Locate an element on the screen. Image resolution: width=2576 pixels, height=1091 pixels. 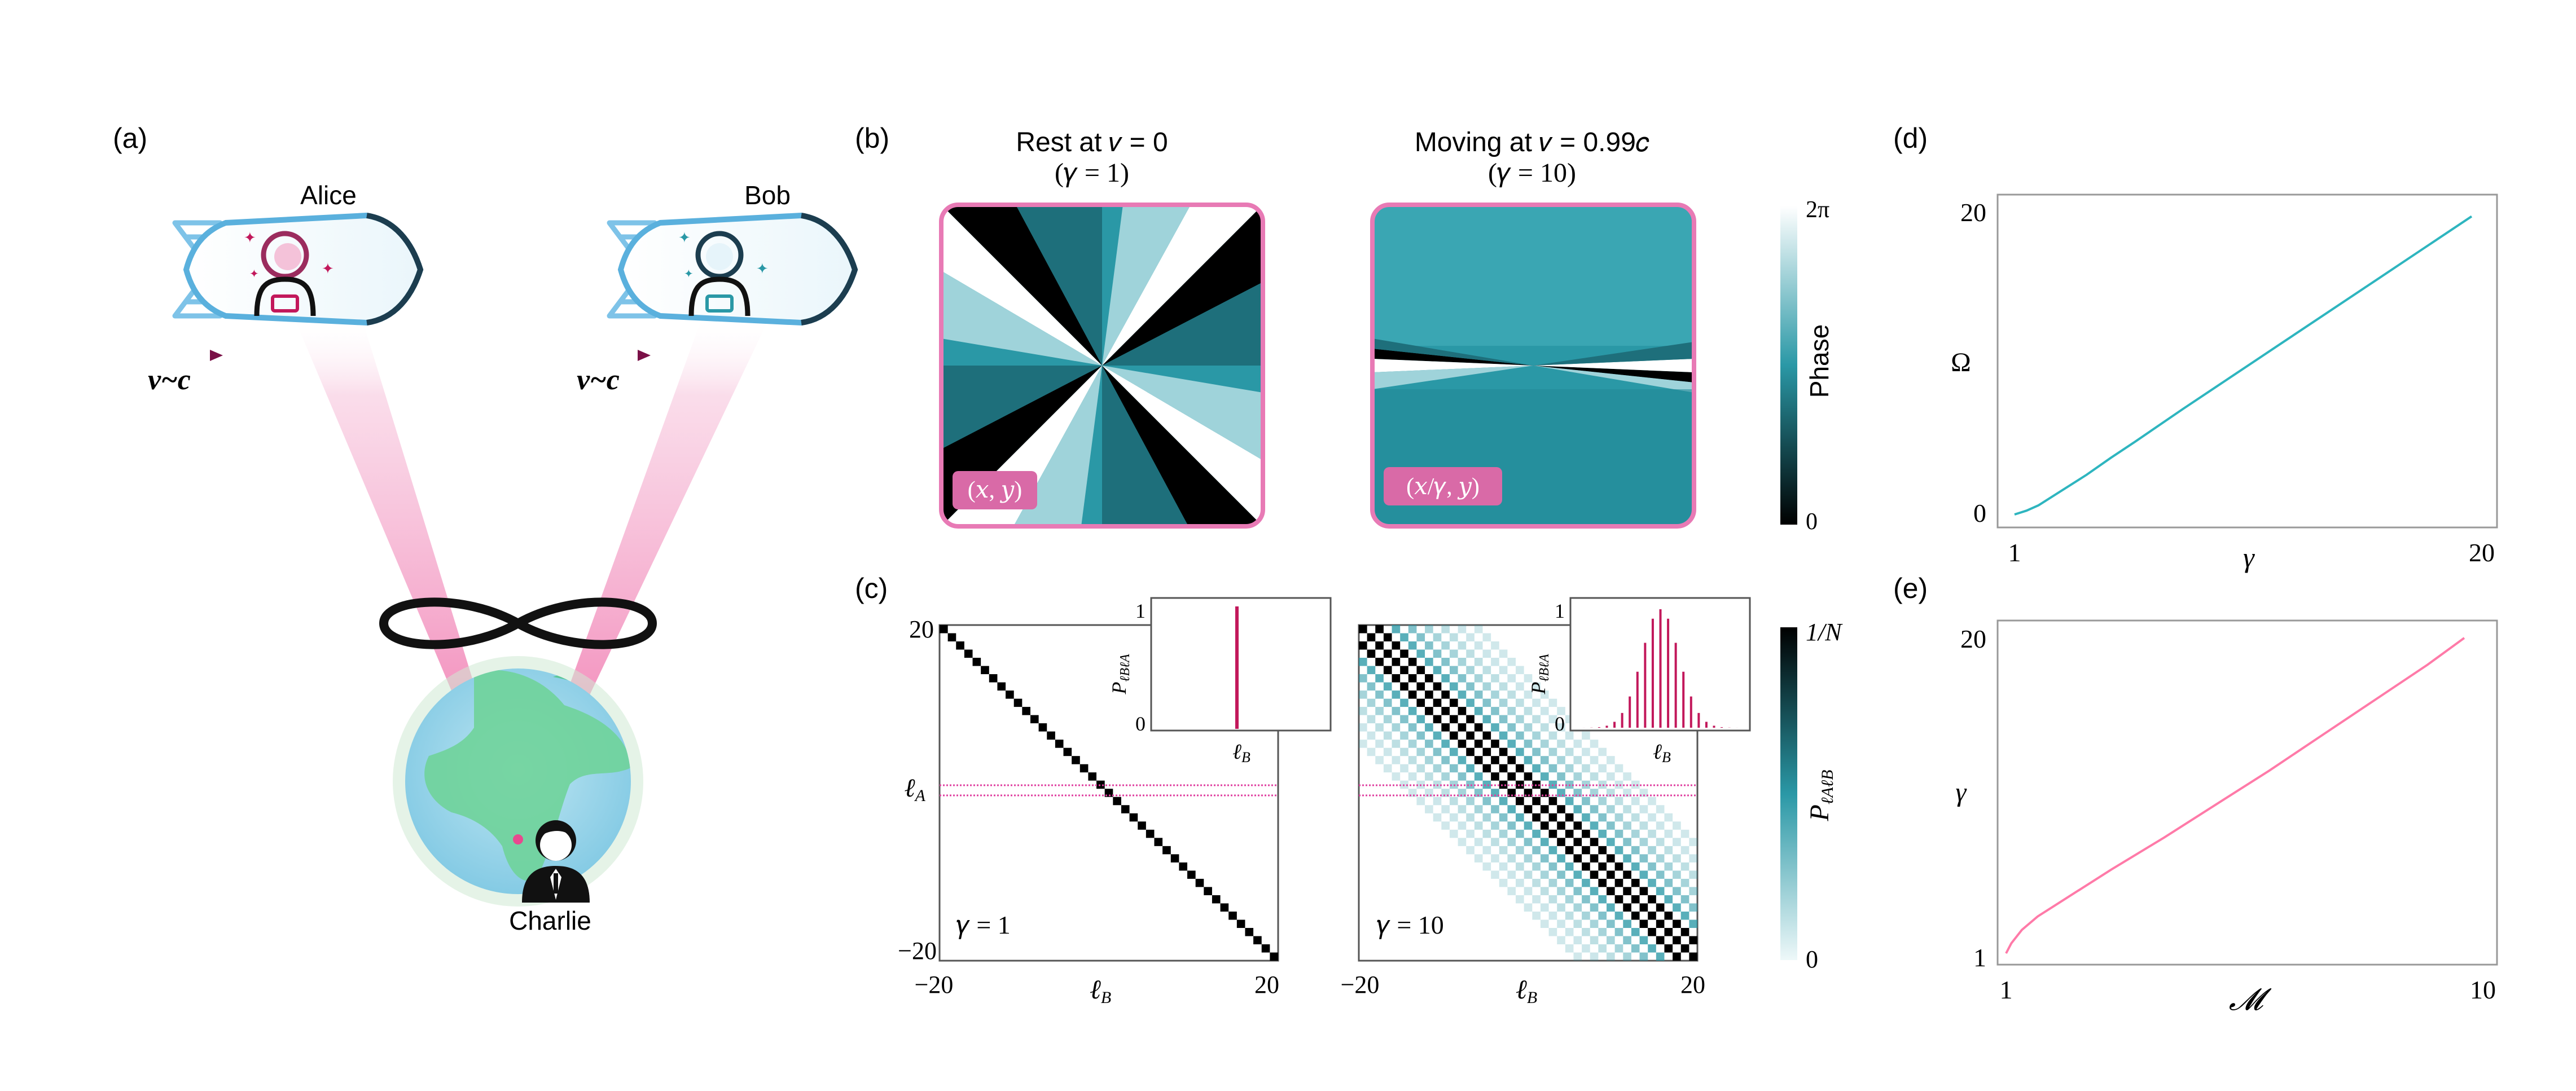
phase-colorbar-top: 2π is located at coordinates (1817, 210).